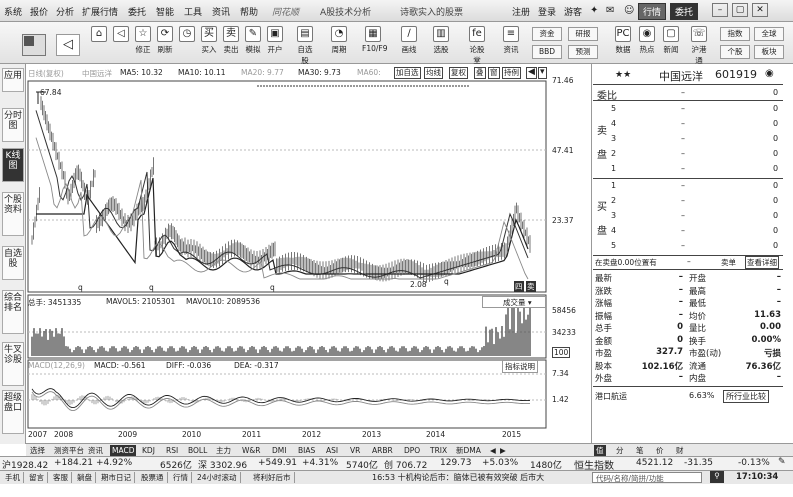  Describe the element at coordinates (61, 477) in the screenshot. I see `status-link: 客服` at that location.